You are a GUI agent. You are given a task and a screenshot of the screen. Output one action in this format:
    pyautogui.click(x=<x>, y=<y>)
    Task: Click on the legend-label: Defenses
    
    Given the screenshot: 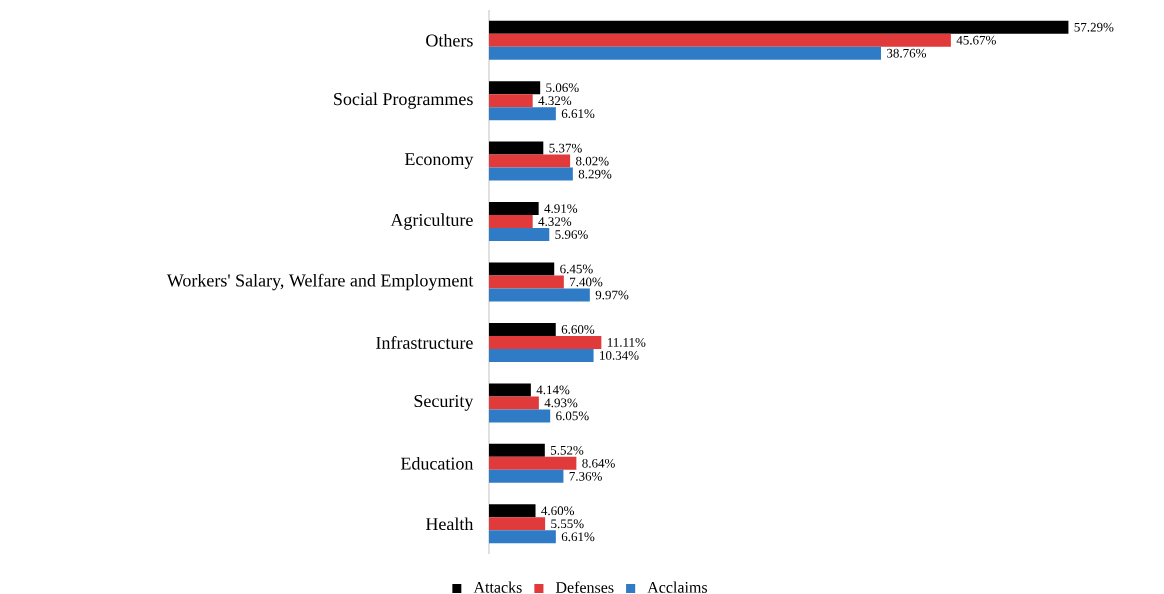 What is the action you would take?
    pyautogui.click(x=584, y=587)
    